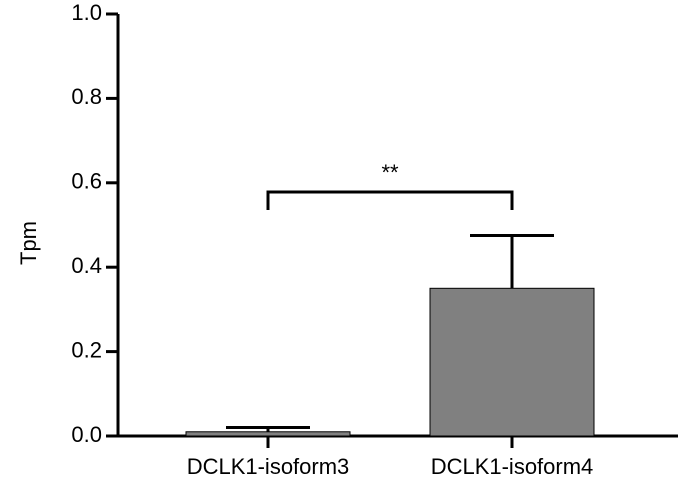  I want to click on significance-bracket-group: **, so click(390, 185).